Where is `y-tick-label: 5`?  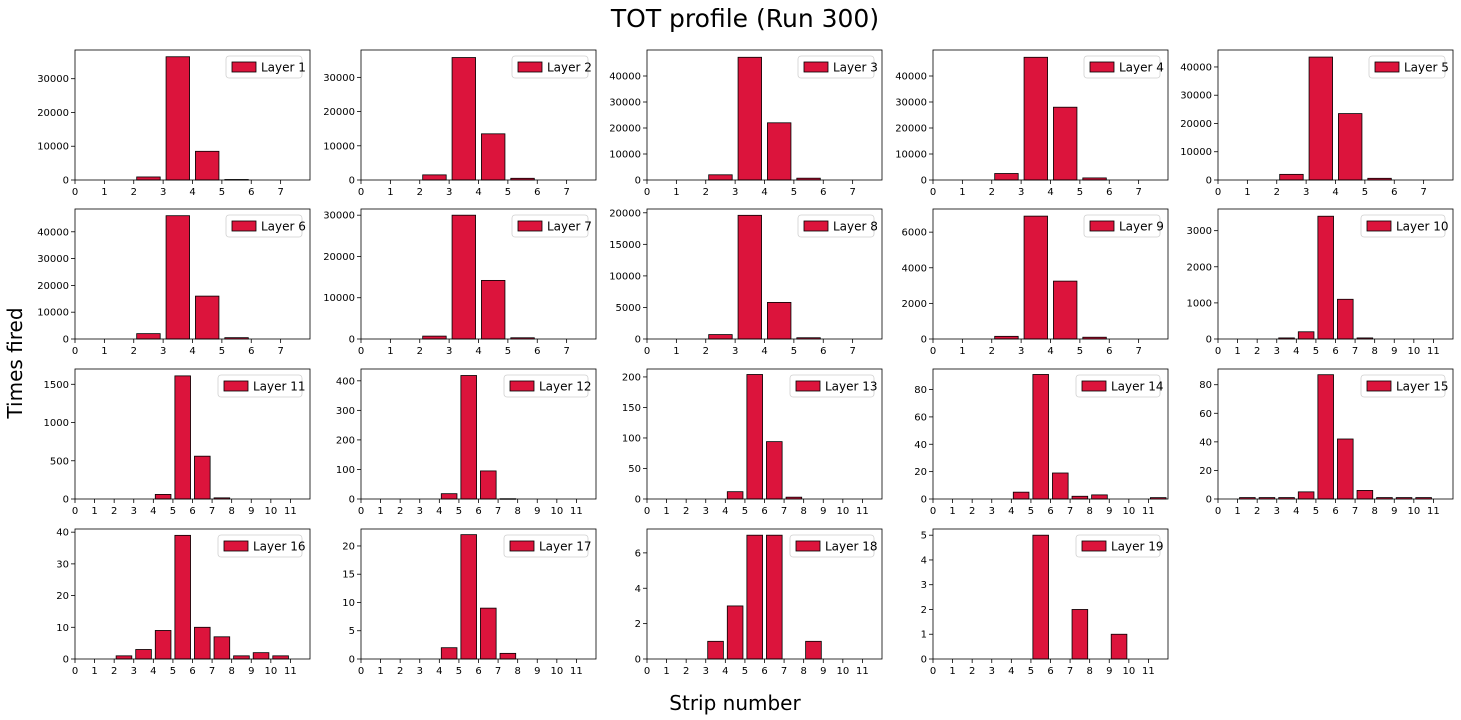
y-tick-label: 5 is located at coordinates (352, 631).